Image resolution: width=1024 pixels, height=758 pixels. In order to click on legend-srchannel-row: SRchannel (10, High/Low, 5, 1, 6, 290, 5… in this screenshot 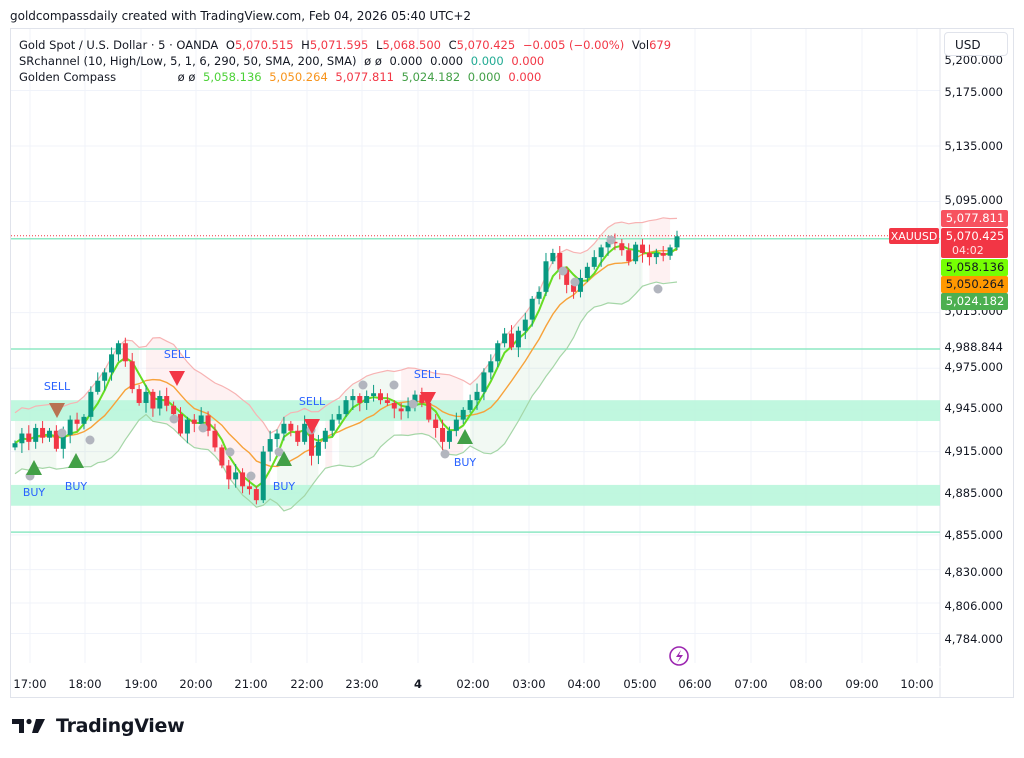, I will do `click(345, 61)`.